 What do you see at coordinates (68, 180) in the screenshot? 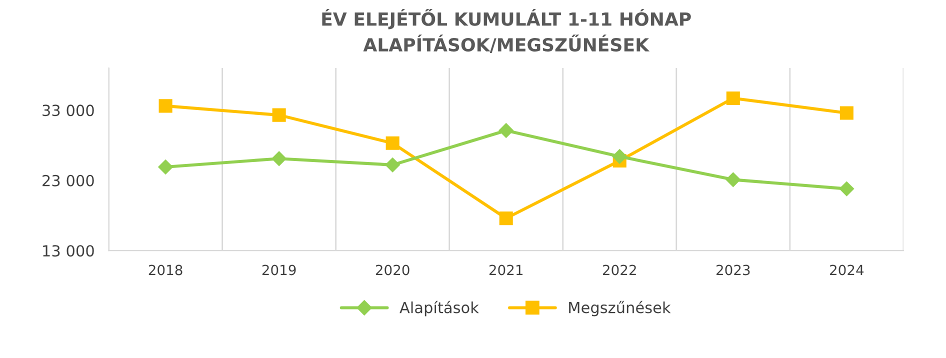
I see `y-tick-label: 23 000` at bounding box center [68, 180].